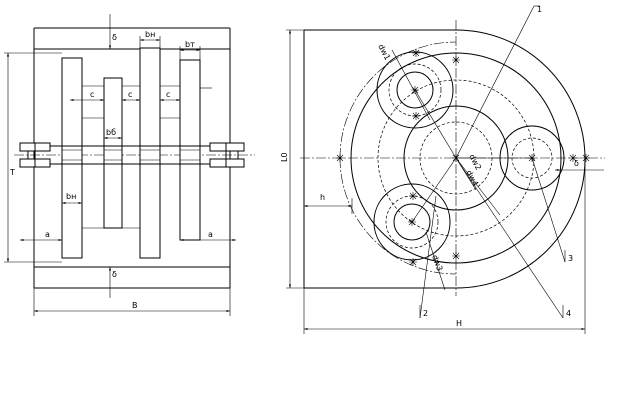  I want to click on label-L0: L0, so click(284, 157).